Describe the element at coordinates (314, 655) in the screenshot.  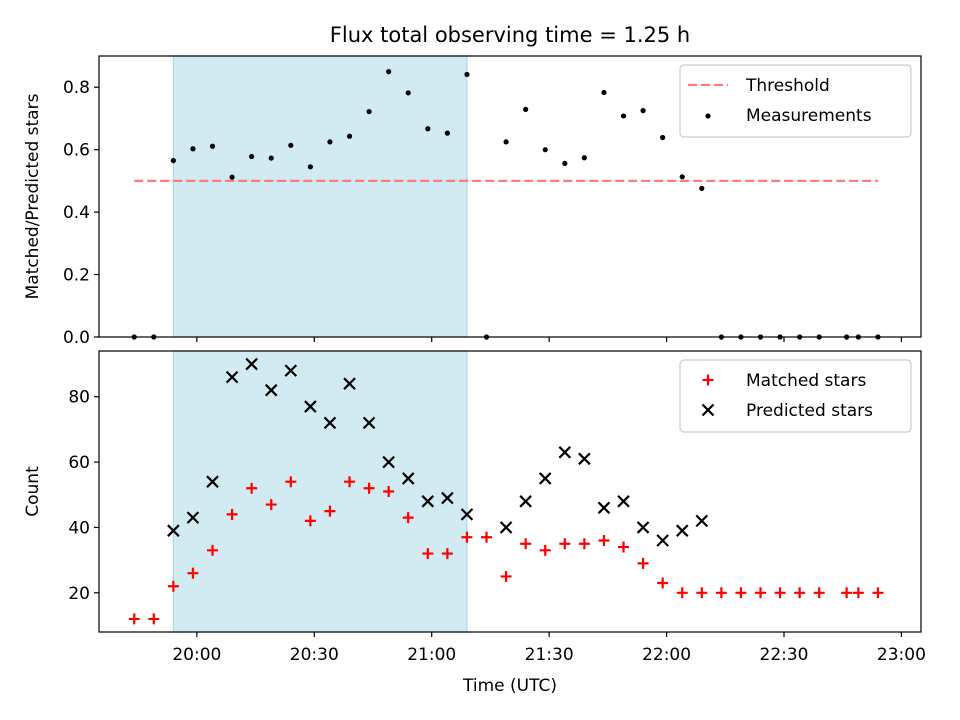
I see `x-tick-label: 20:30` at that location.